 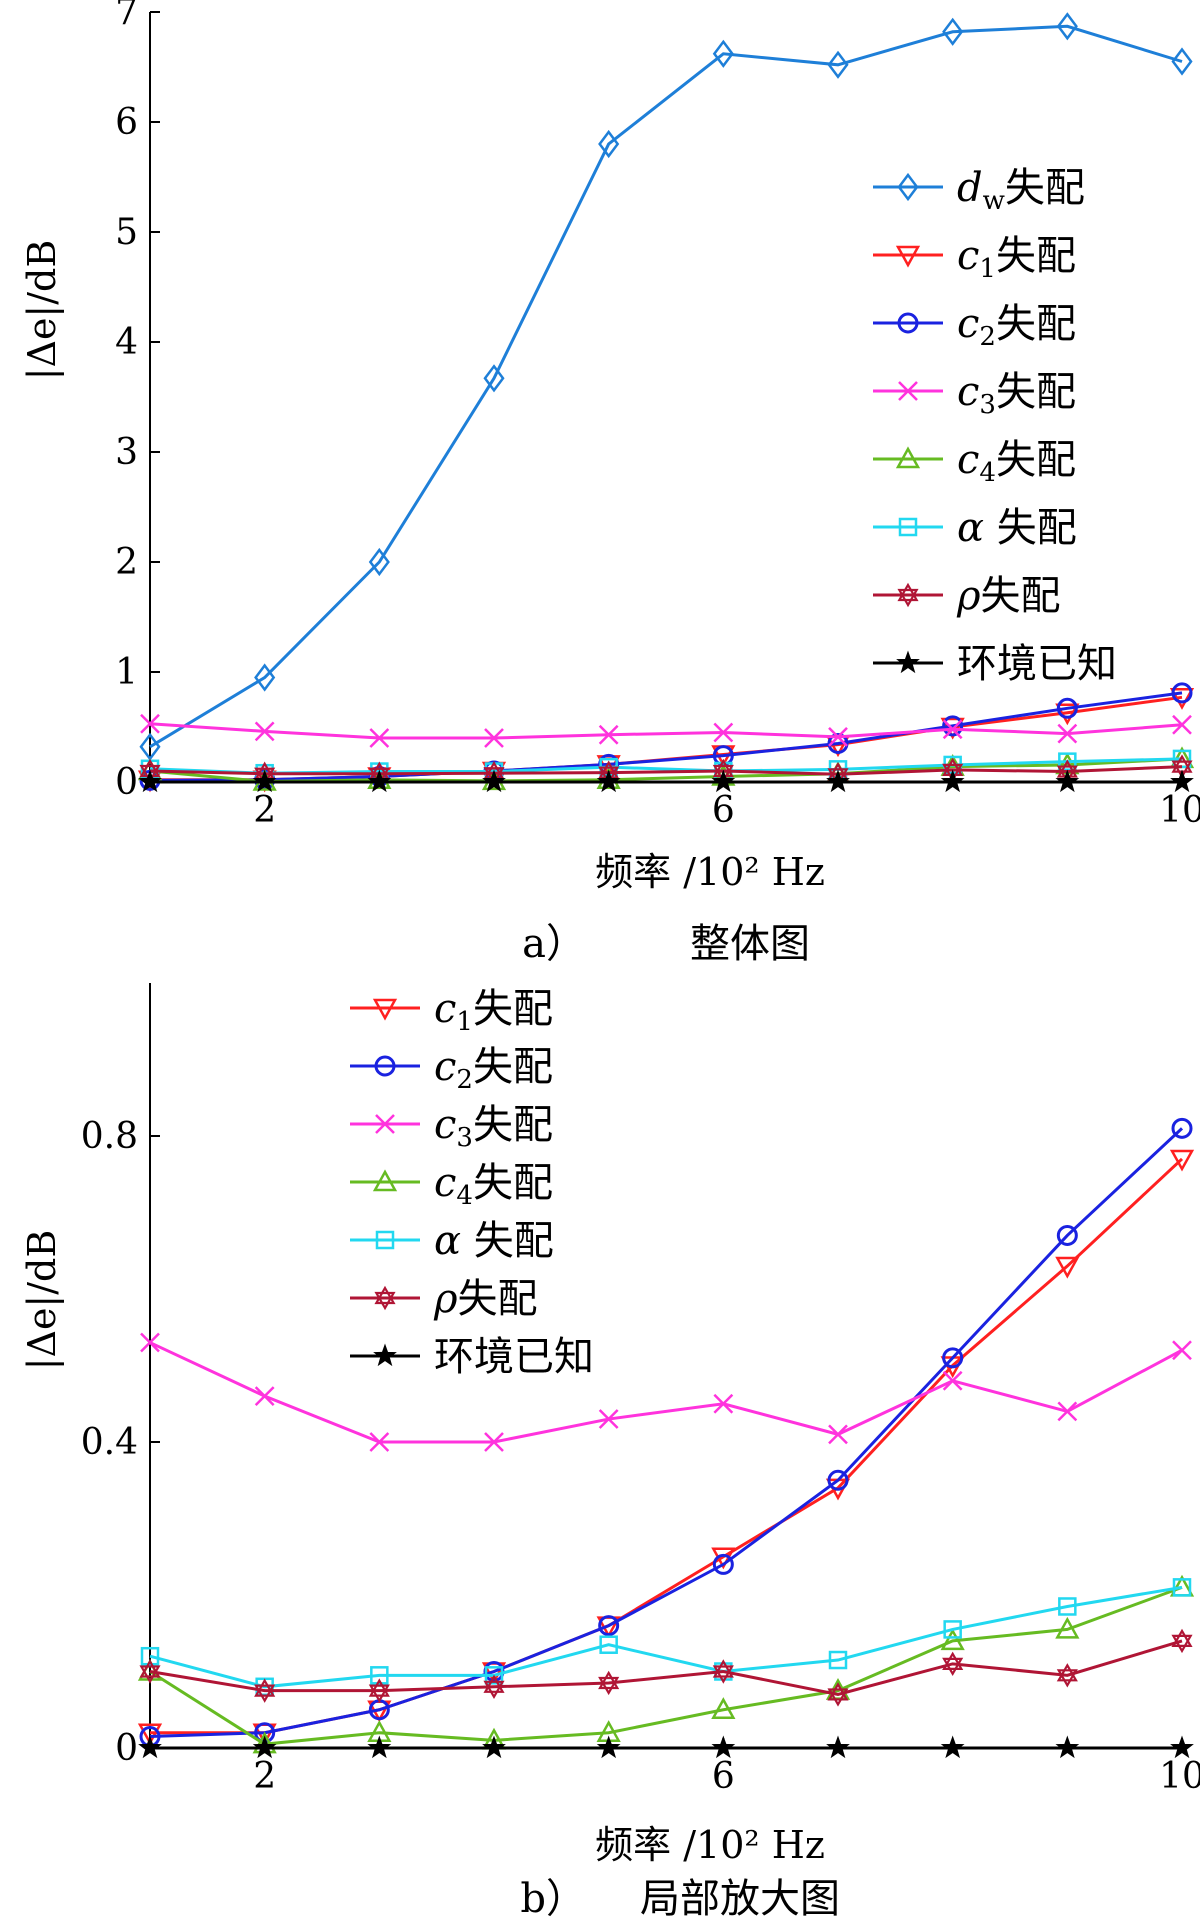 I want to click on legend-item: c3失配, so click(x=974, y=394).